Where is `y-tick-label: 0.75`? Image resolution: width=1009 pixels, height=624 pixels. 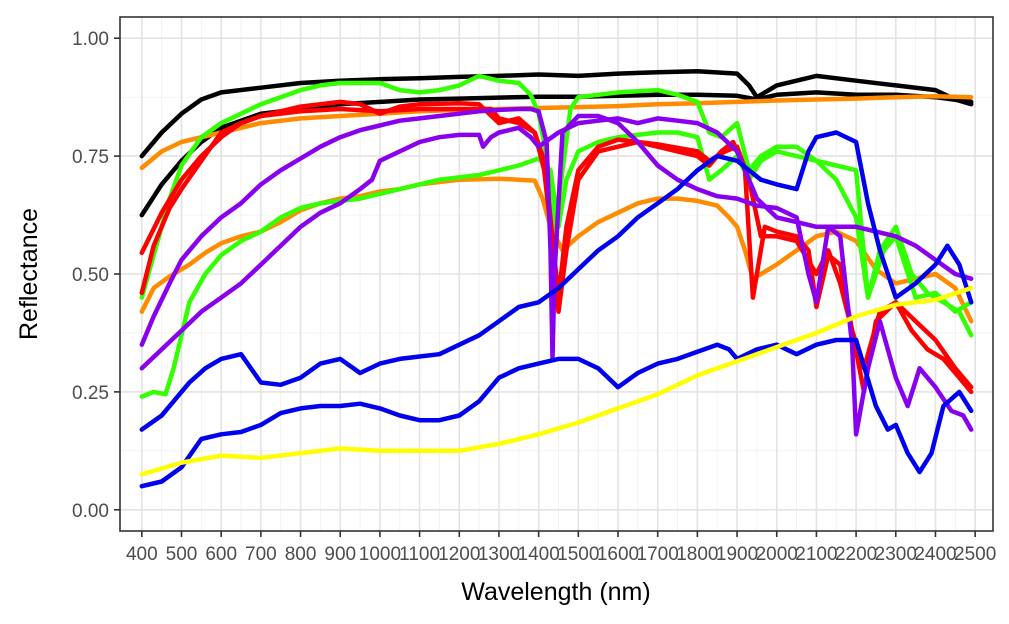 y-tick-label: 0.75 is located at coordinates (90, 157).